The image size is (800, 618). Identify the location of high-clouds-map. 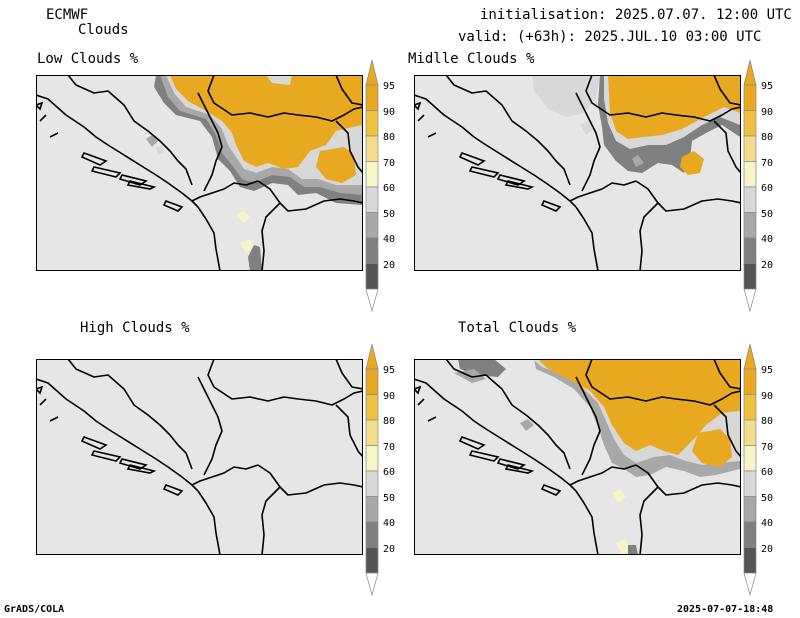
(199, 457).